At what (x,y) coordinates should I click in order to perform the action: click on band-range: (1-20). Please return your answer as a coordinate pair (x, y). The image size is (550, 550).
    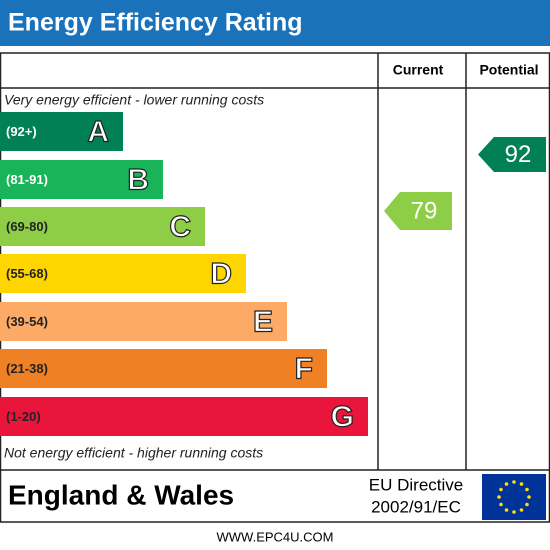
    Looking at the image, I should click on (23, 416).